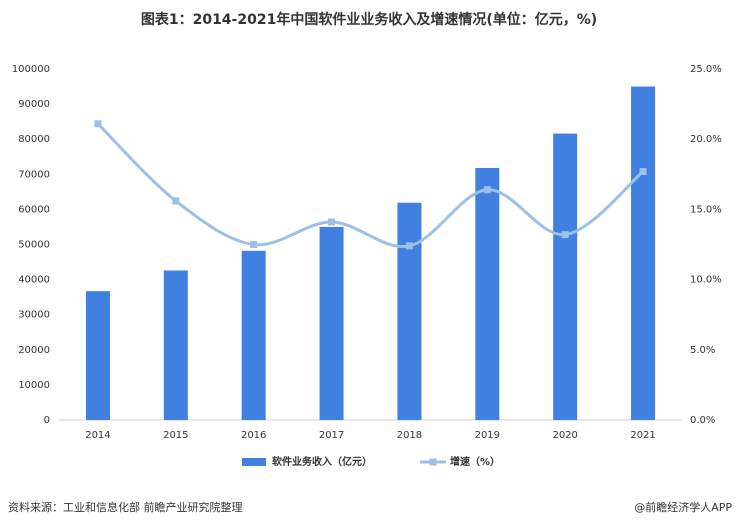  Describe the element at coordinates (253, 435) in the screenshot. I see `x-tick-label: 2016` at that location.